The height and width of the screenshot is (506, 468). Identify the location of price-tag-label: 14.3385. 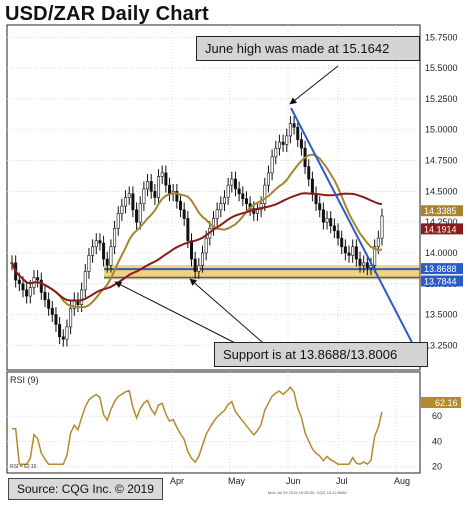
(440, 211).